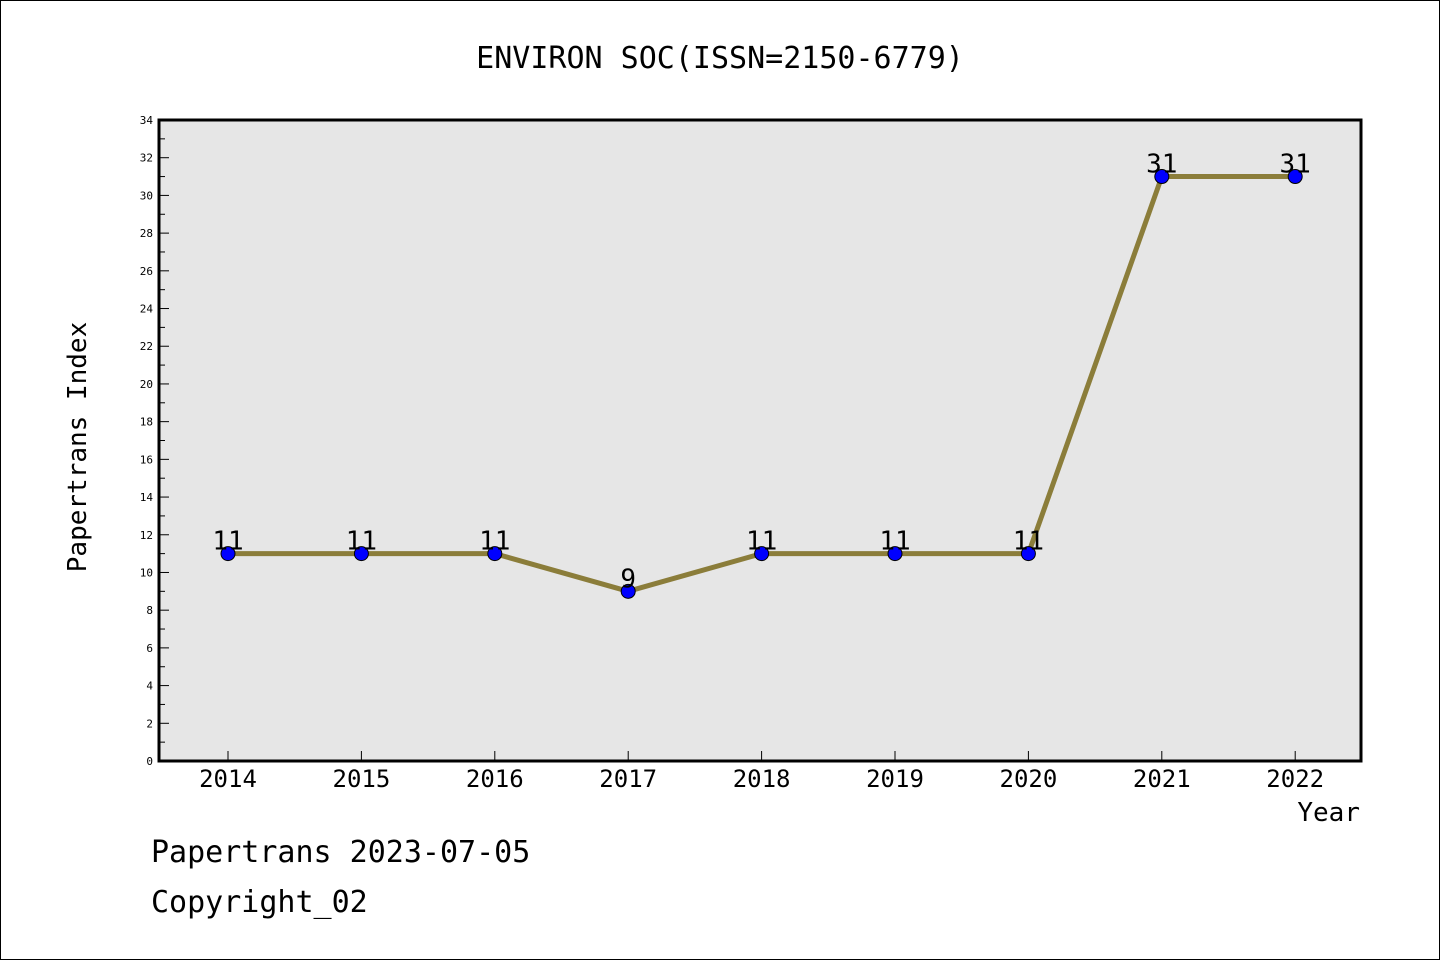 The width and height of the screenshot is (1440, 964). I want to click on x-tick-label: 2019, so click(895, 779).